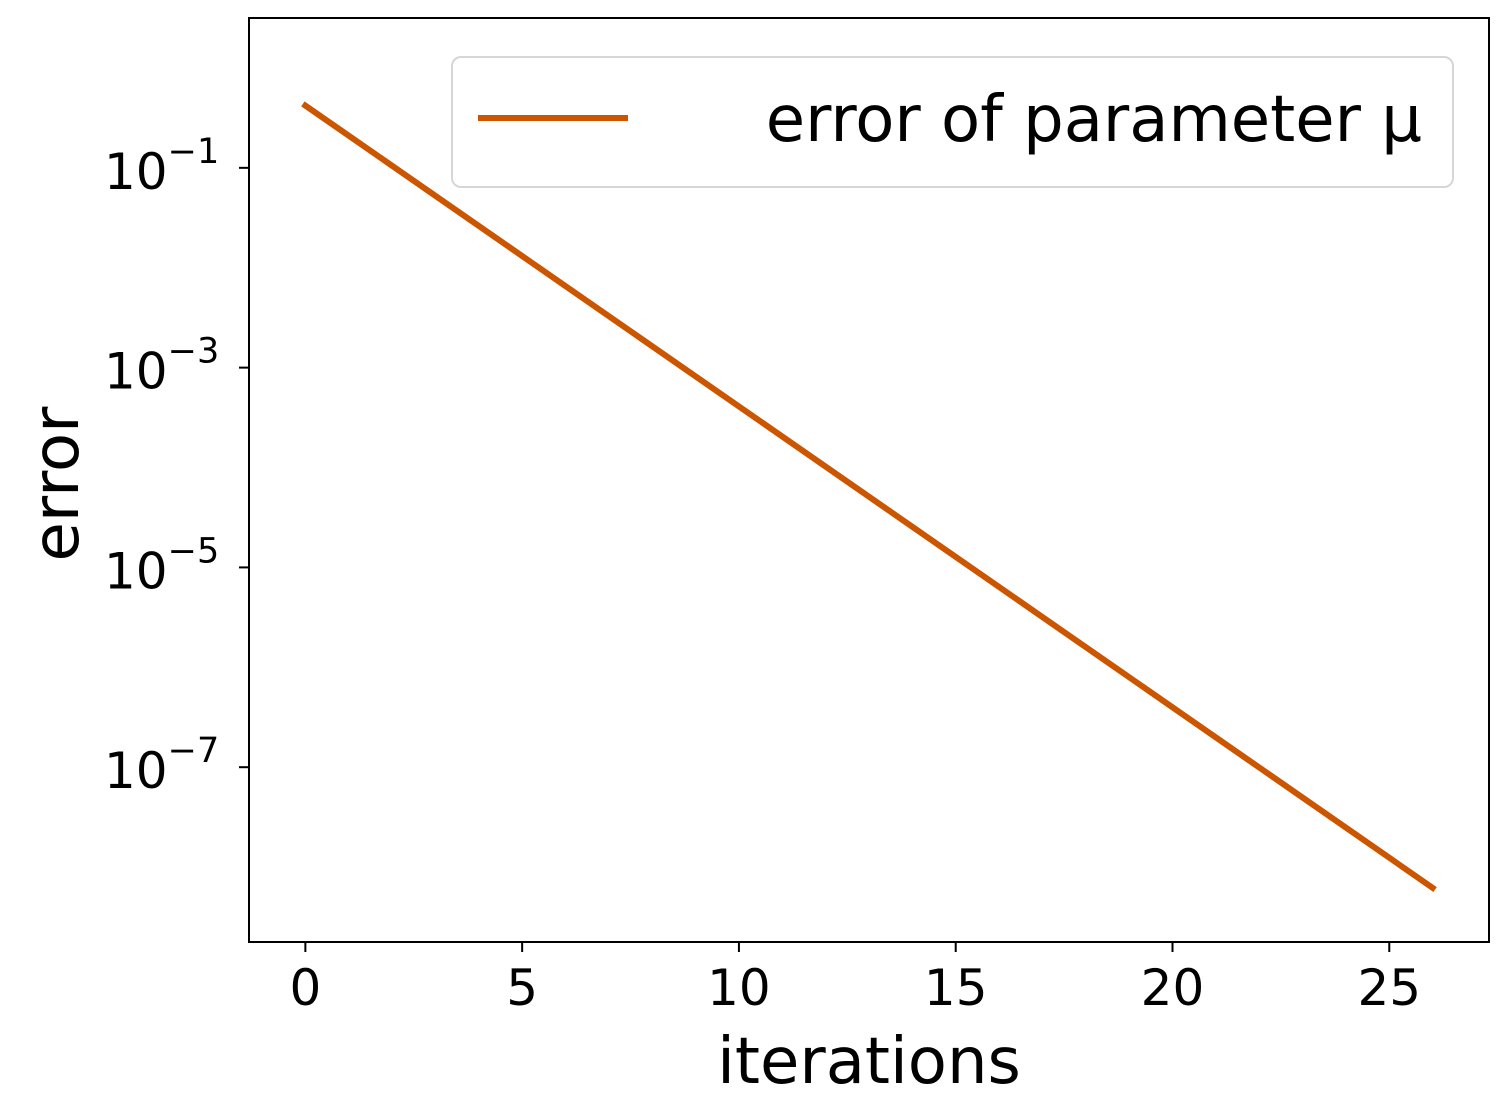  I want to click on y-tick-label: 10⁻⁵, so click(161, 565).